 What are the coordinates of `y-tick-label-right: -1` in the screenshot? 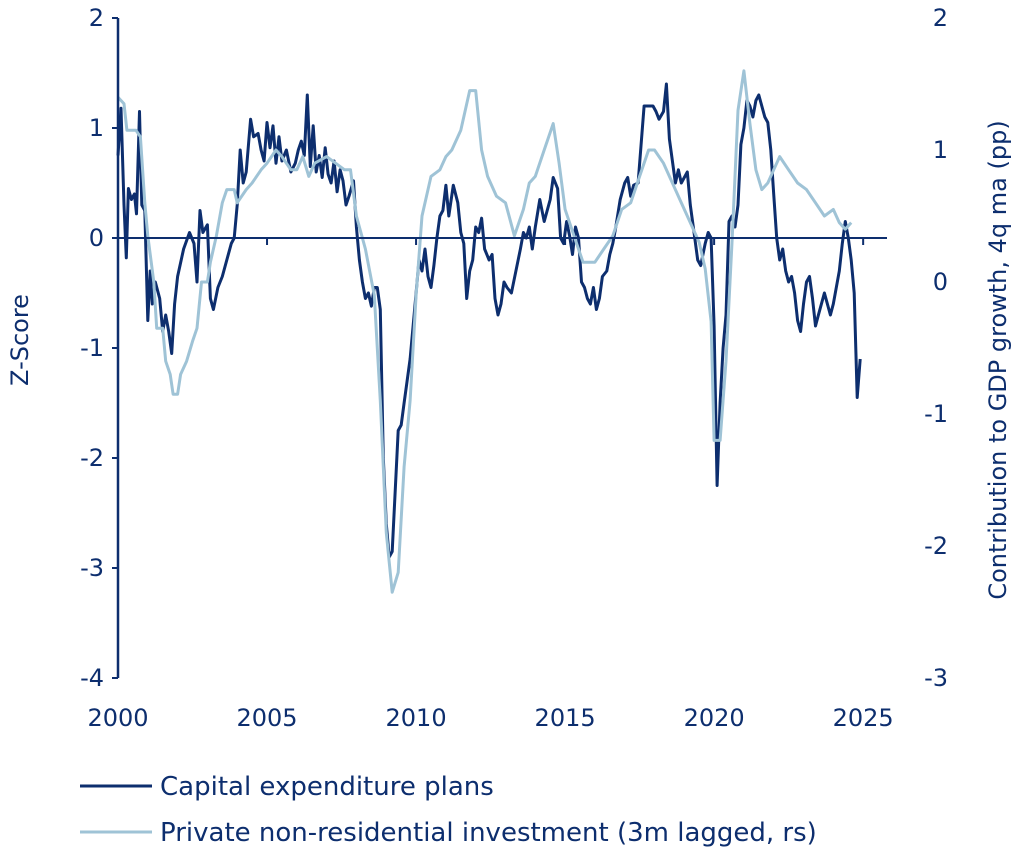 It's located at (936, 414).